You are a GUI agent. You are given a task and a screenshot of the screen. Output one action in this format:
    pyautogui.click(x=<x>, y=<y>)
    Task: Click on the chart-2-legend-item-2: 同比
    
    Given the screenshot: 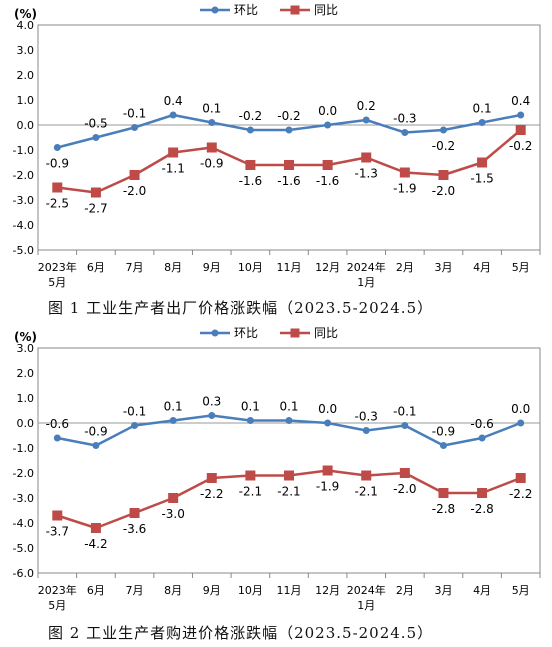 What is the action you would take?
    pyautogui.click(x=309, y=333)
    